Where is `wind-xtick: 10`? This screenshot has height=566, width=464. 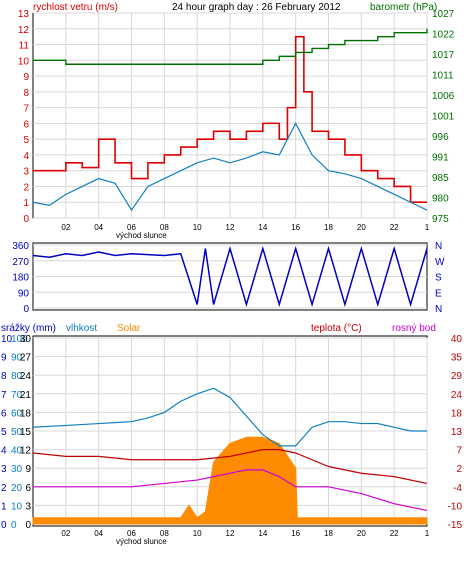 wind-xtick: 10 is located at coordinates (197, 227).